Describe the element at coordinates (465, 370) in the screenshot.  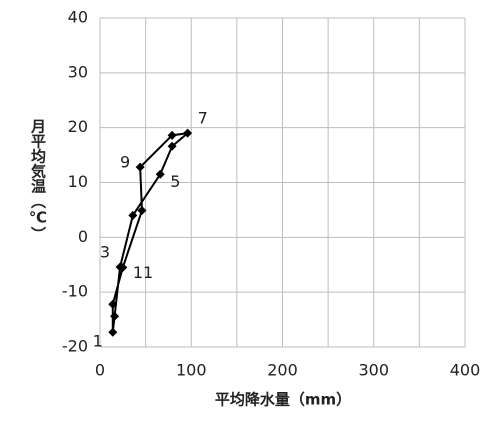
I see `x-tick-label: 400` at that location.